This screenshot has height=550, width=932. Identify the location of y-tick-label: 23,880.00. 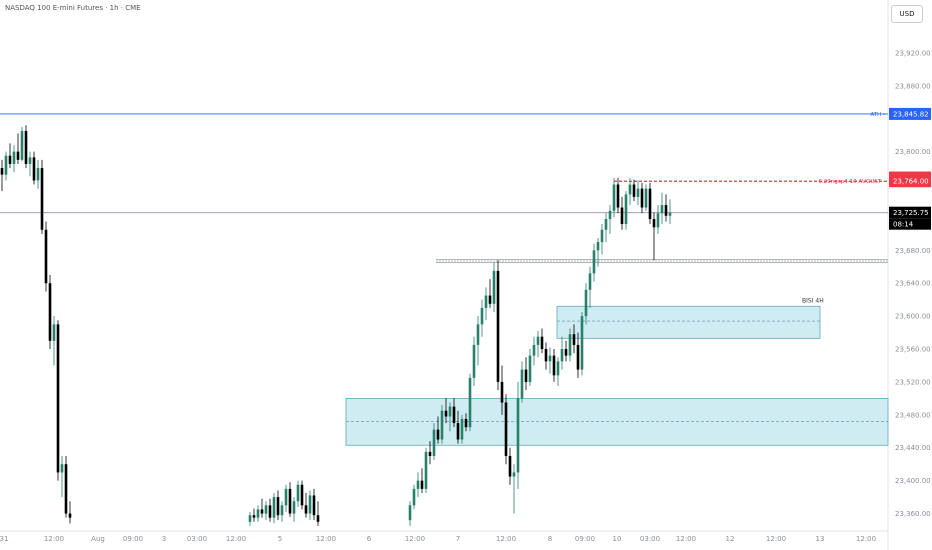
(913, 86).